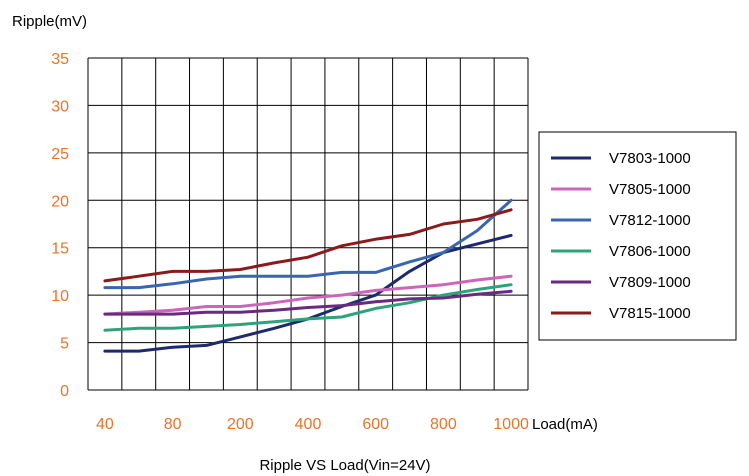 This screenshot has width=749, height=476. What do you see at coordinates (650, 282) in the screenshot?
I see `legend-entry: V7809-1000` at bounding box center [650, 282].